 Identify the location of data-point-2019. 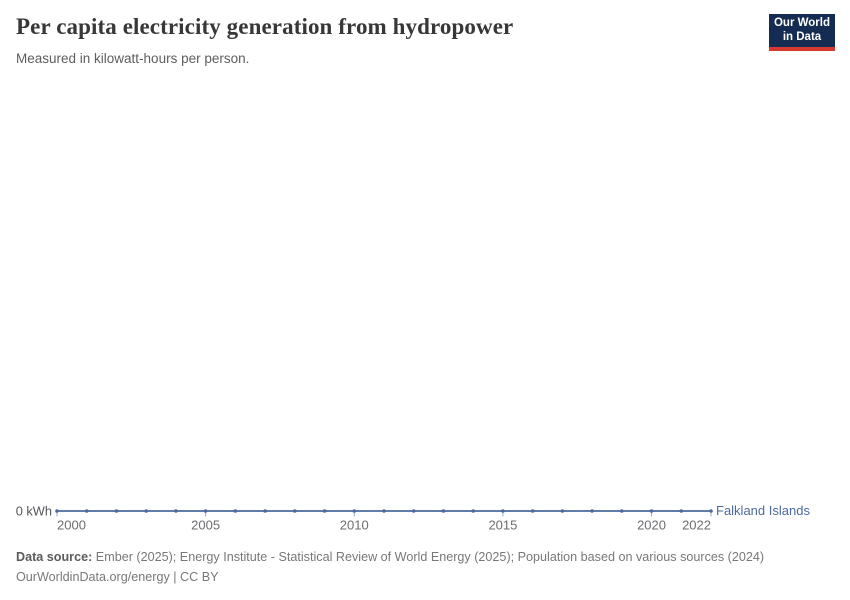
(622, 511).